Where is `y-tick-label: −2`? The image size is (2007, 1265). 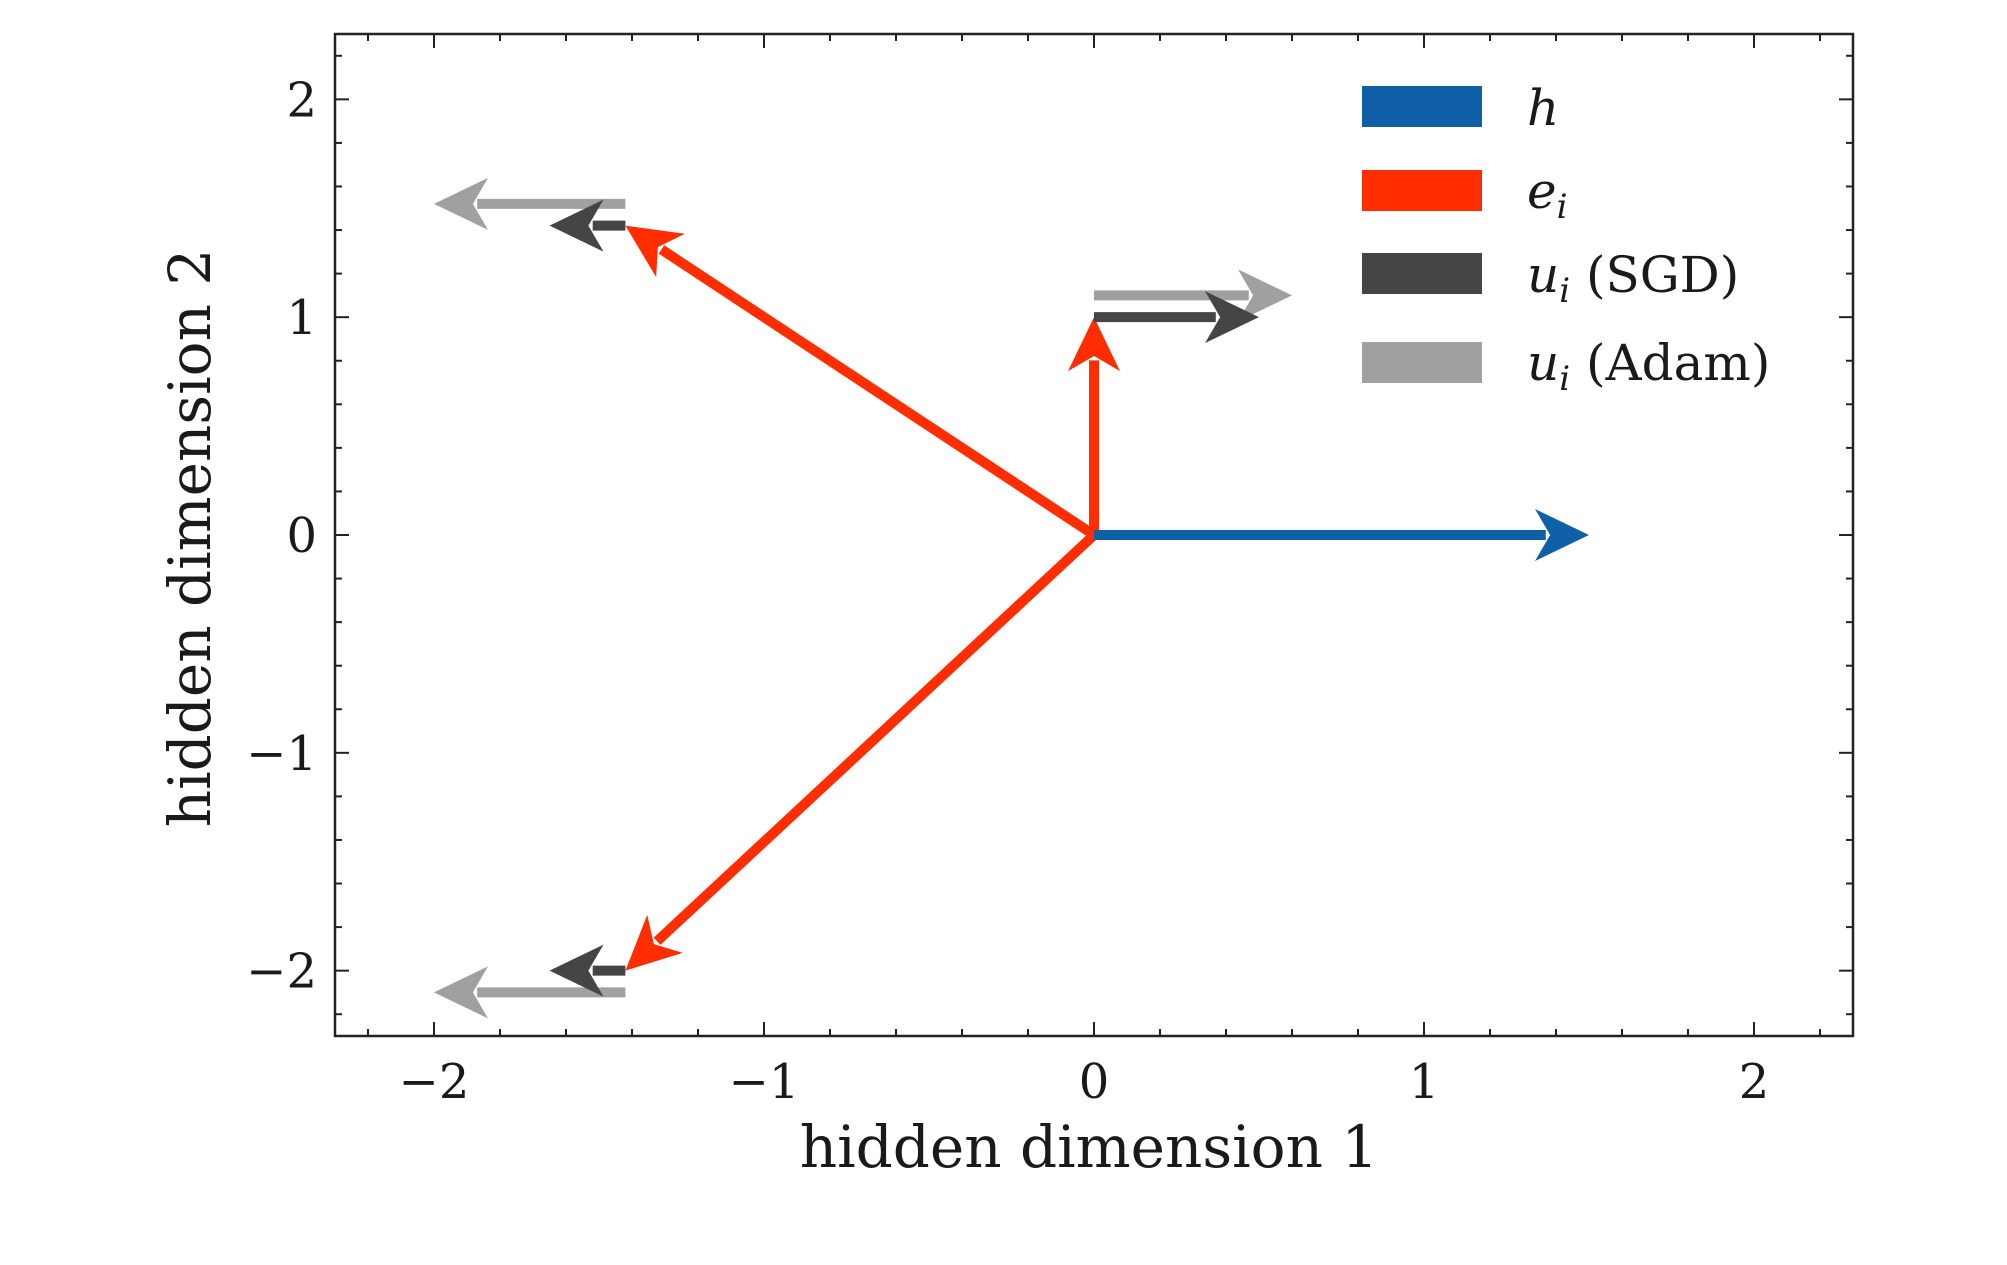
y-tick-label: −2 is located at coordinates (281, 972).